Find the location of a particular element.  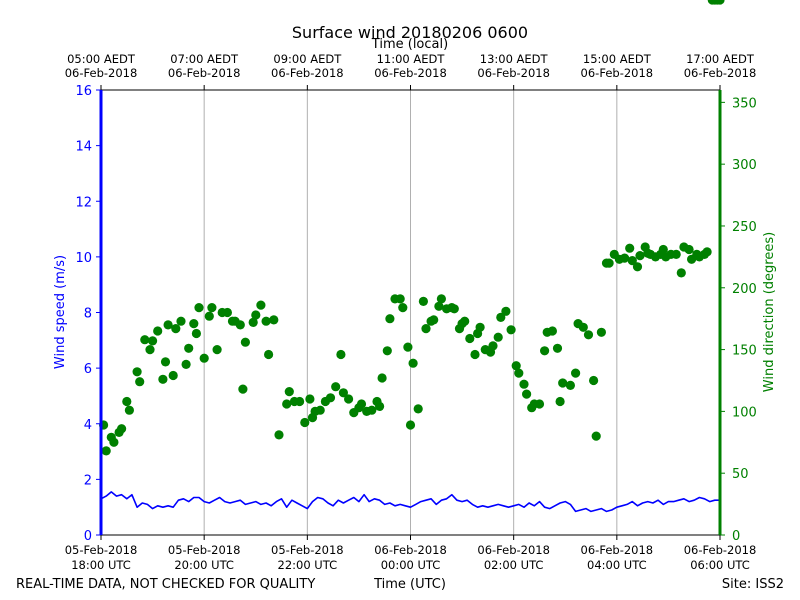

right-tick-label: 100 is located at coordinates (744, 412).